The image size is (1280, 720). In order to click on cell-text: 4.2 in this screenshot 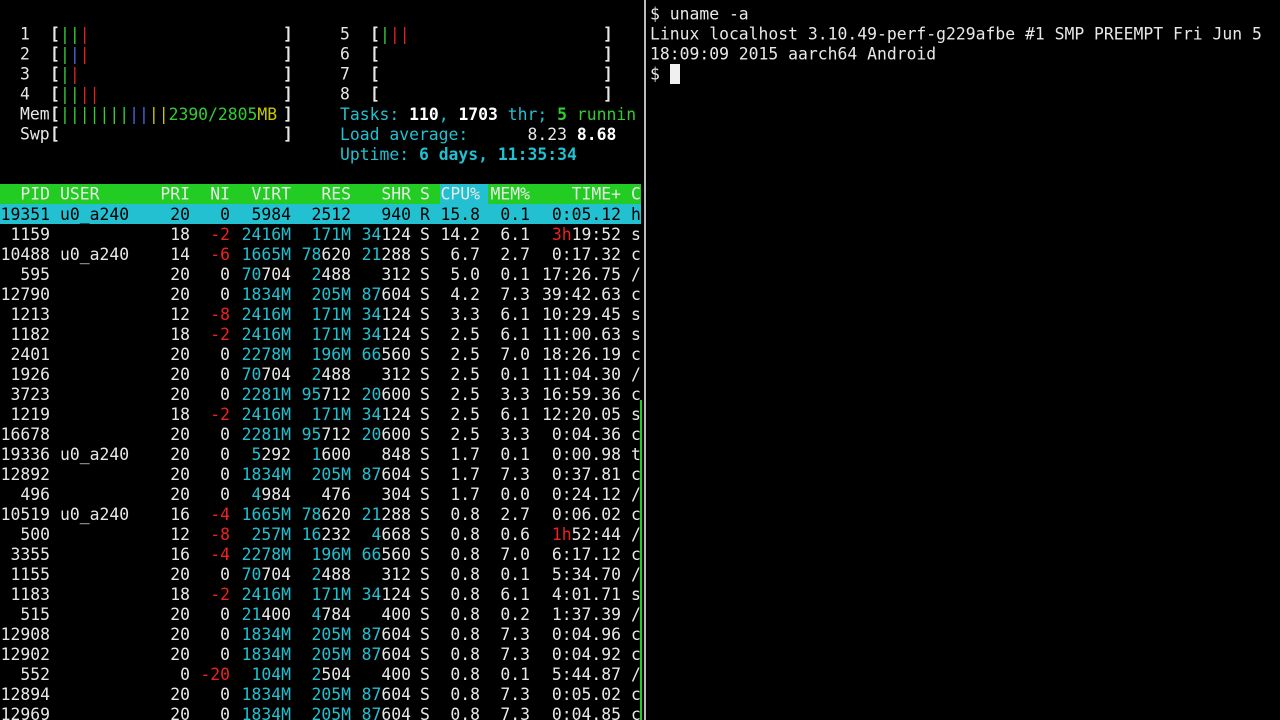, I will do `click(465, 294)`.